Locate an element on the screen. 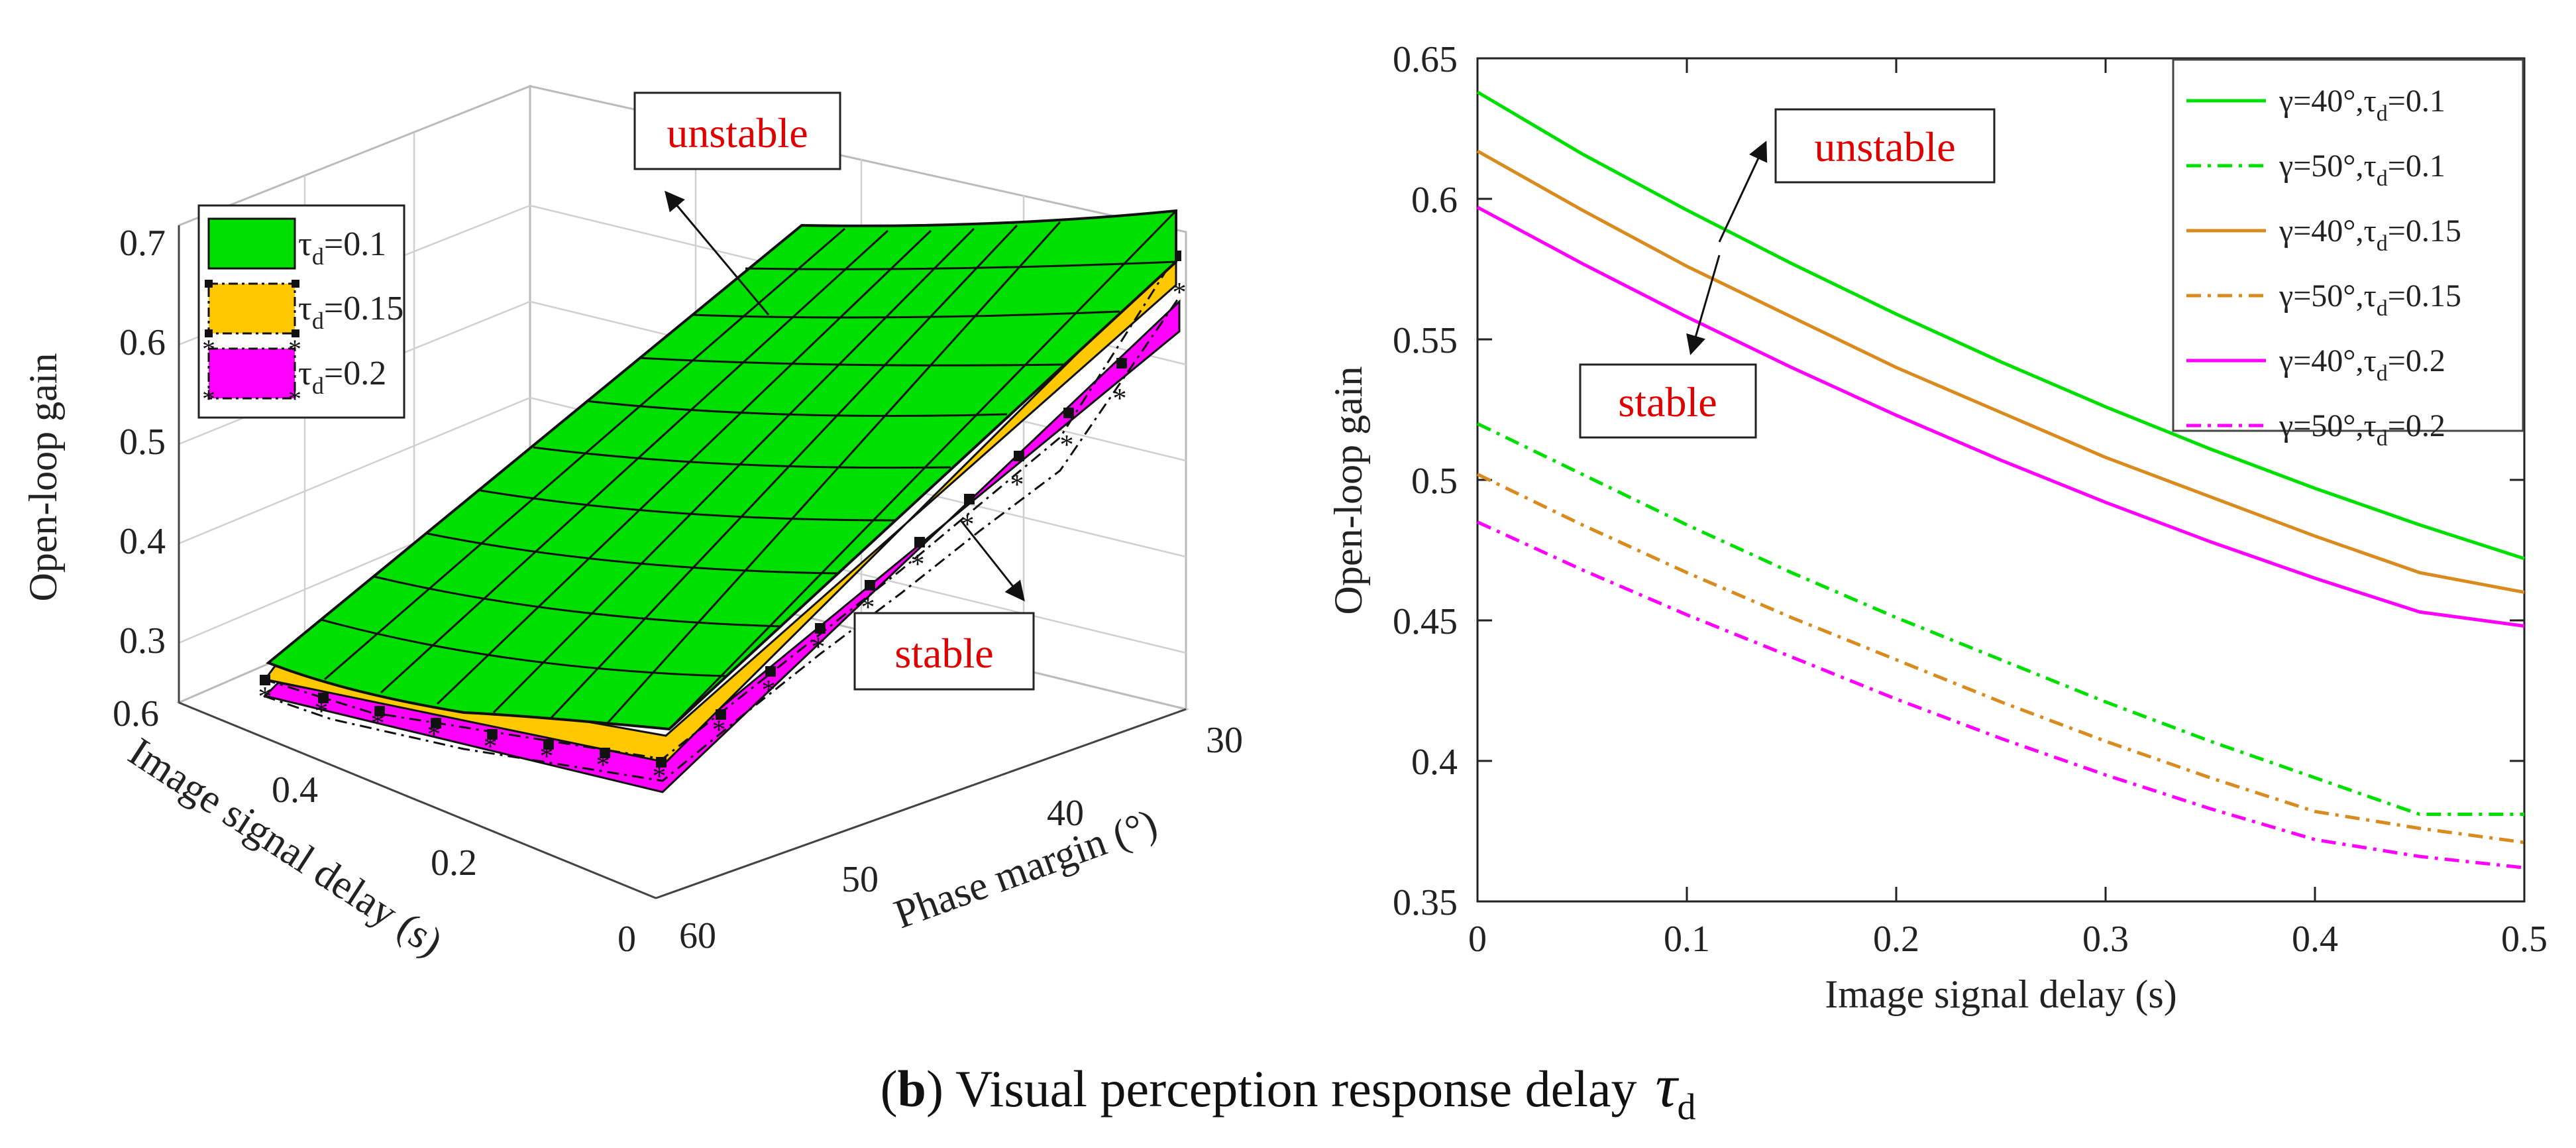  legend-label-2: γ=50°,τd=0.1 is located at coordinates (2362, 169).